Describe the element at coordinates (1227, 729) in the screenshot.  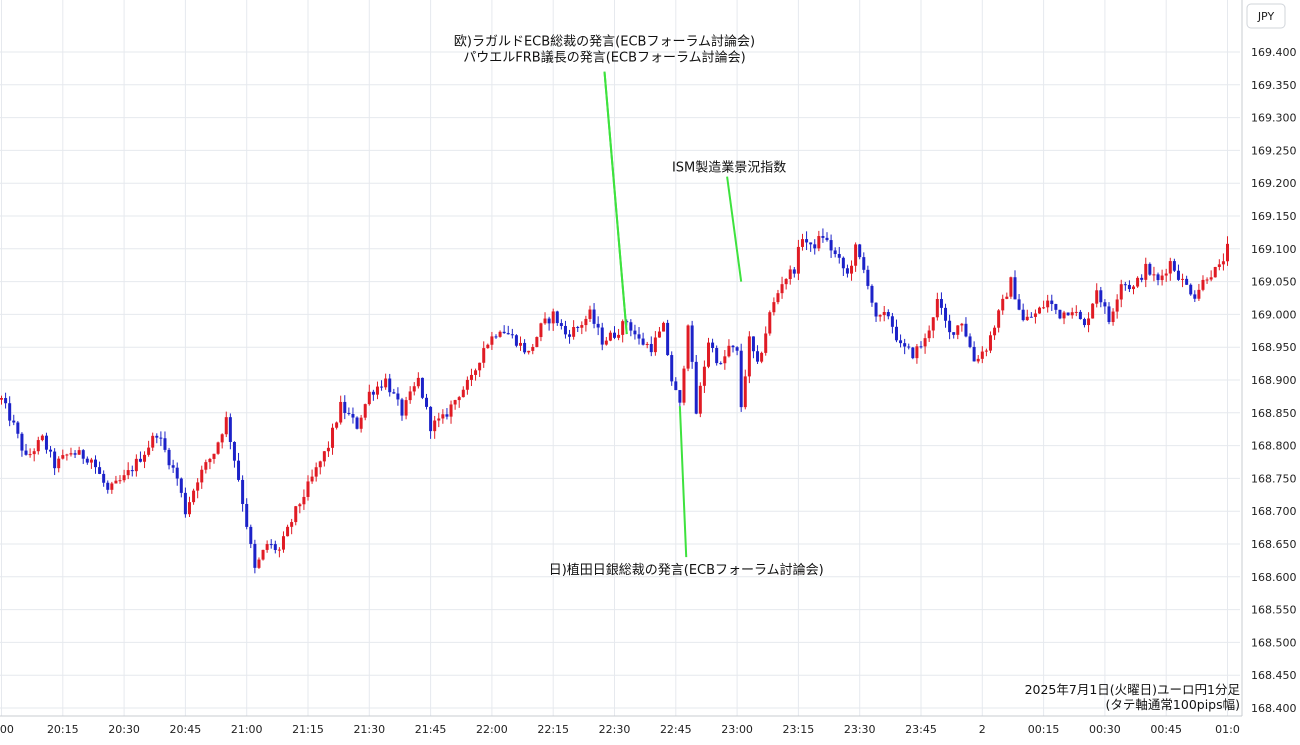
I see `x-tick-label: 01:0` at that location.